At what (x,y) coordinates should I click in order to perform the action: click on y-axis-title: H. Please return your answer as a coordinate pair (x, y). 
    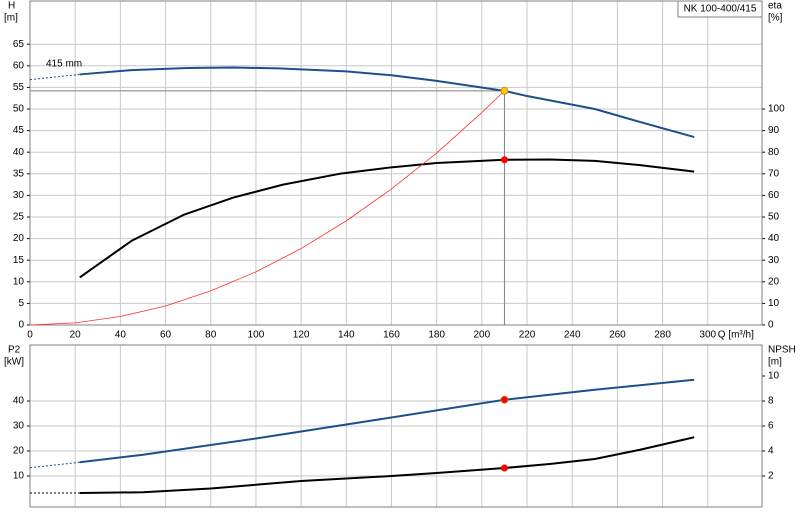
    Looking at the image, I should click on (11, 6).